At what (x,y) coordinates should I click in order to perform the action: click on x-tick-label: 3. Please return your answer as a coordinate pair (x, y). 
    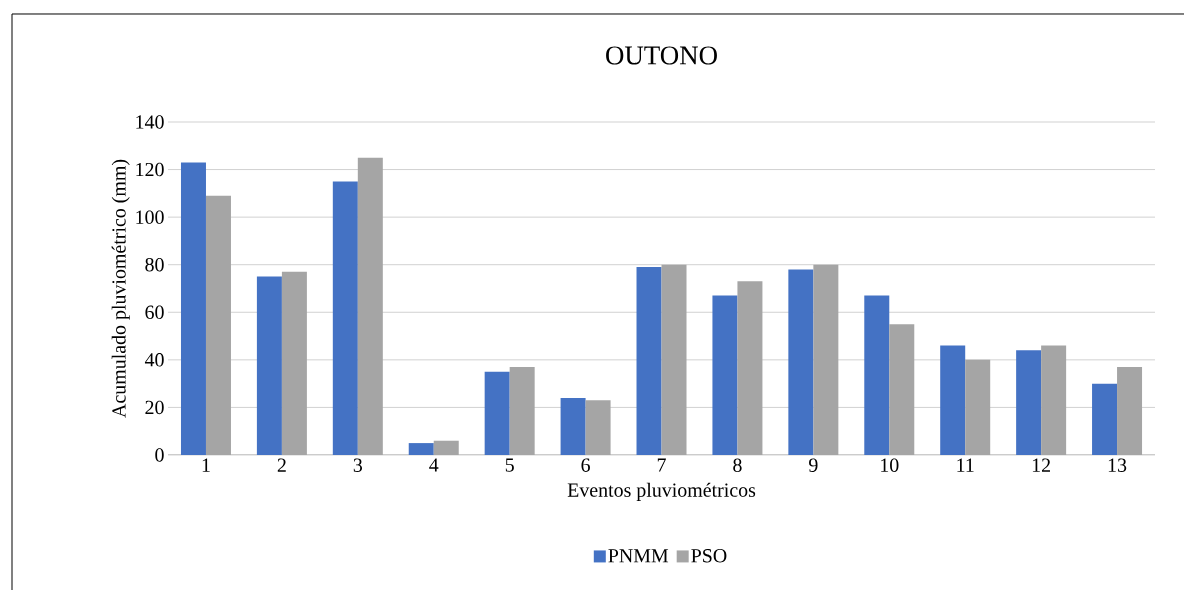
    Looking at the image, I should click on (358, 465).